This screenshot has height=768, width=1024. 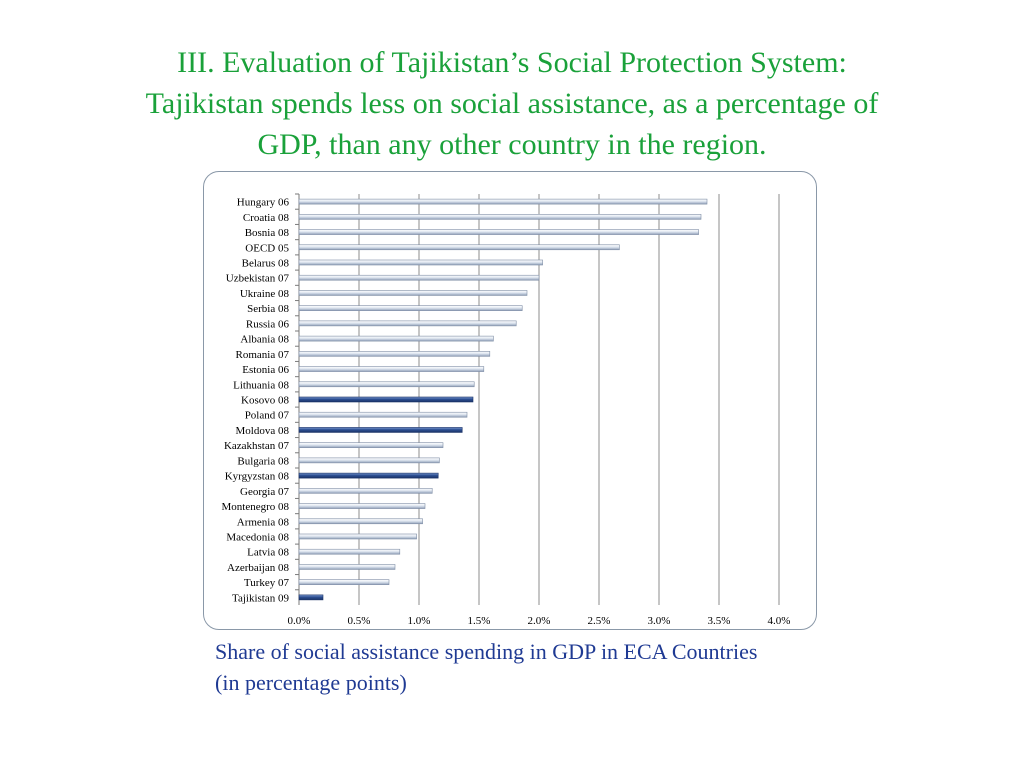 What do you see at coordinates (260, 598) in the screenshot?
I see `category-label: Tajikistan 09` at bounding box center [260, 598].